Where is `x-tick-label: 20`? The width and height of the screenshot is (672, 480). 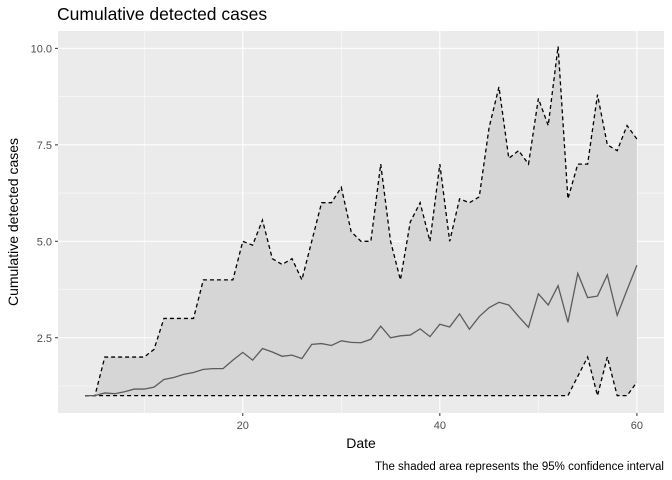 x-tick-label: 20 is located at coordinates (243, 426).